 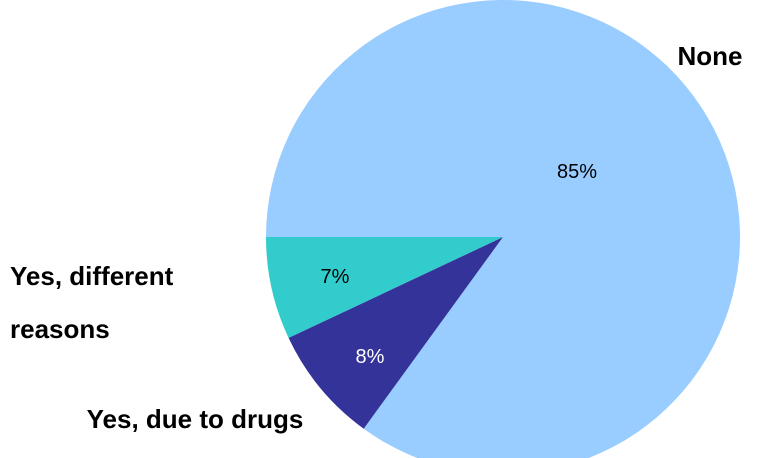 I want to click on category-label-yes-different-reasons-line-1: Yes, different, so click(x=92, y=276).